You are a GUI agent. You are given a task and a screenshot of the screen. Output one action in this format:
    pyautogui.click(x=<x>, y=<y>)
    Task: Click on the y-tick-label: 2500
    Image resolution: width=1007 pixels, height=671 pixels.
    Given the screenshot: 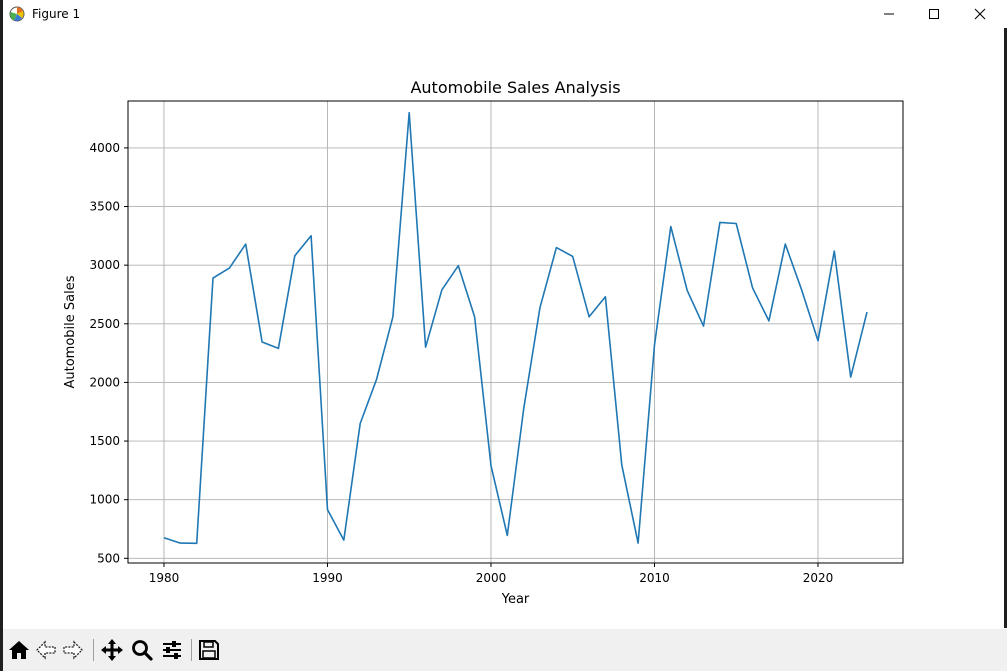 What is the action you would take?
    pyautogui.click(x=104, y=324)
    